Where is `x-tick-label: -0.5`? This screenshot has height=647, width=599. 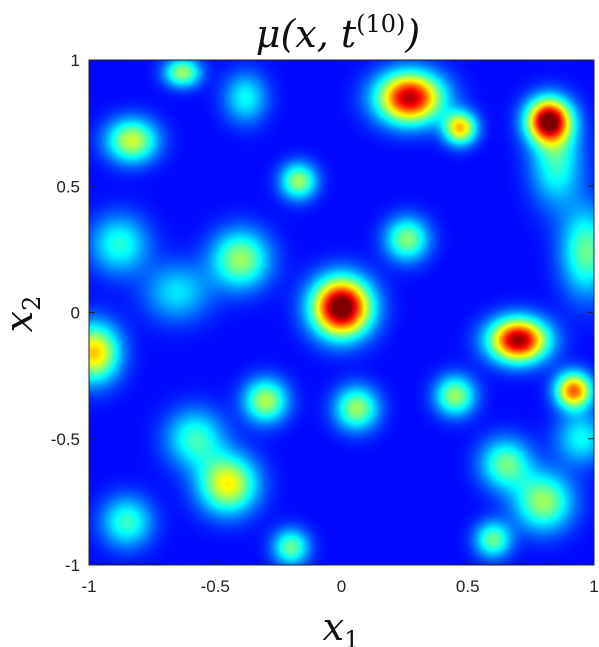 x-tick-label: -0.5 is located at coordinates (215, 586).